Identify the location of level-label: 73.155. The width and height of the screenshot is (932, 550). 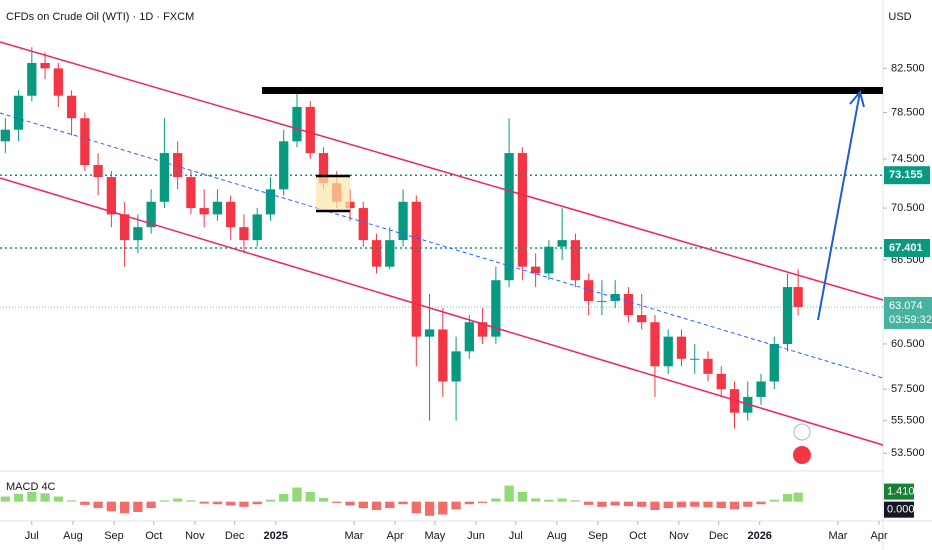
(906, 175).